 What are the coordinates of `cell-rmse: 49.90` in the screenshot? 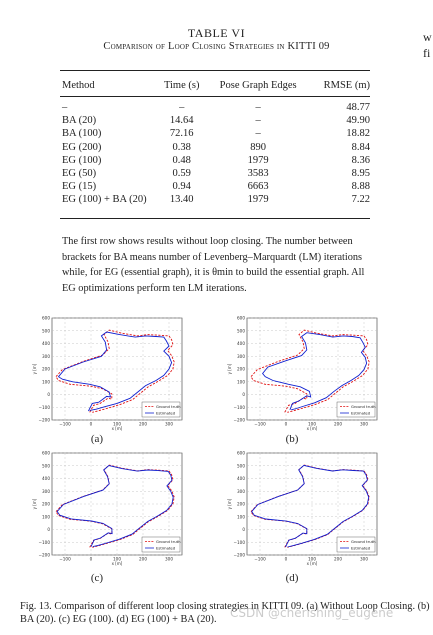 It's located at (358, 121).